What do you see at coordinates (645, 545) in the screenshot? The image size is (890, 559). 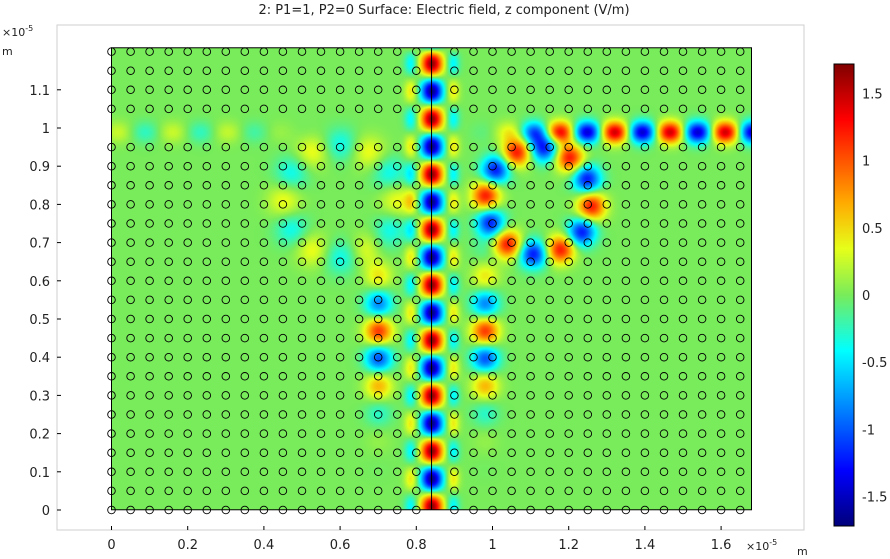 I see `x-tick-label: 1.4` at bounding box center [645, 545].